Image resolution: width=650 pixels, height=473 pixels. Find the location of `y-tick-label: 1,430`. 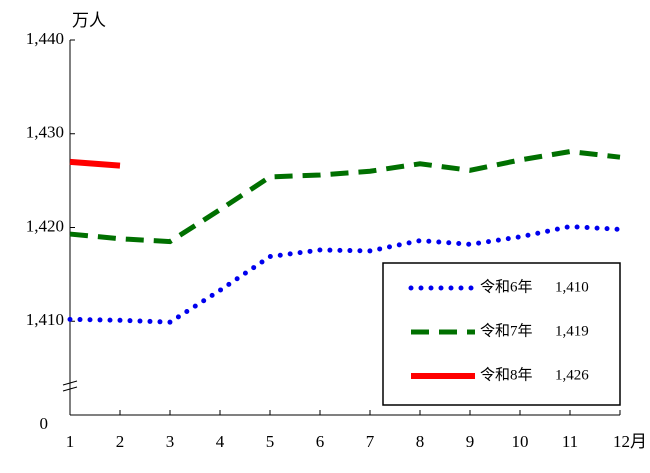

y-tick-label: 1,430 is located at coordinates (45, 132).